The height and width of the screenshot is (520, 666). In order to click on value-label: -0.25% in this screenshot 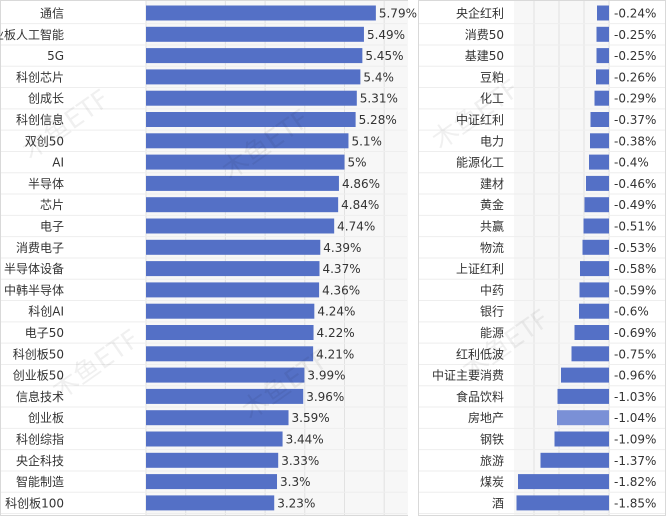, I will do `click(635, 35)`.